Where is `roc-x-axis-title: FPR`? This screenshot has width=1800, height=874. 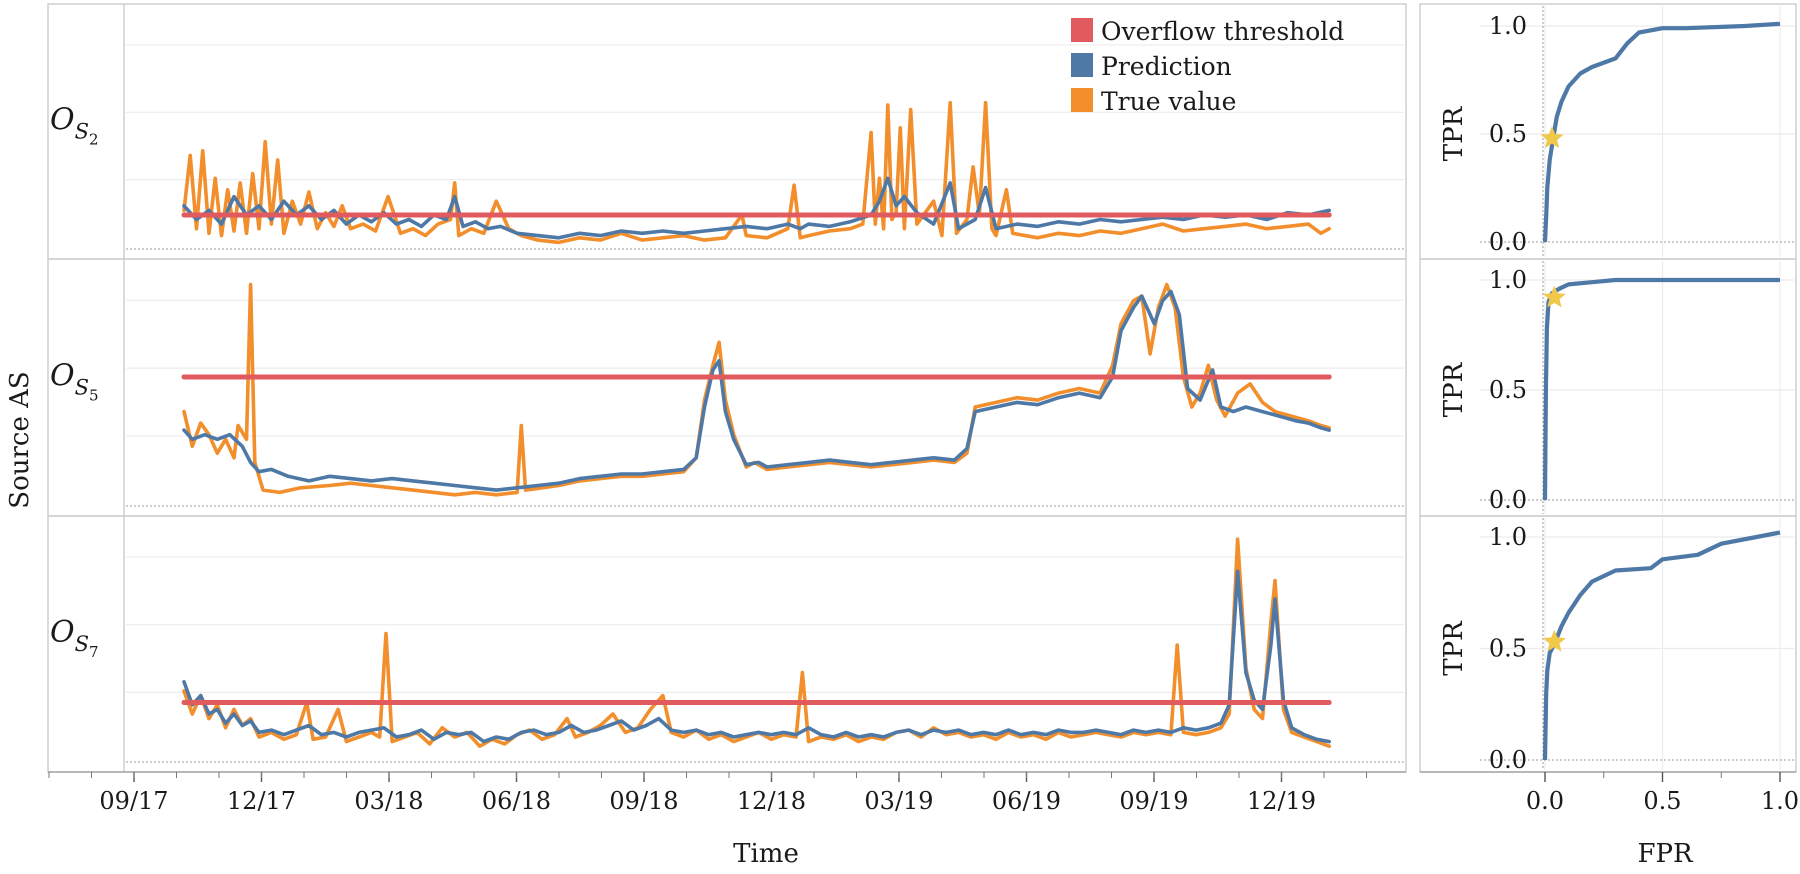 roc-x-axis-title: FPR is located at coordinates (1665, 854).